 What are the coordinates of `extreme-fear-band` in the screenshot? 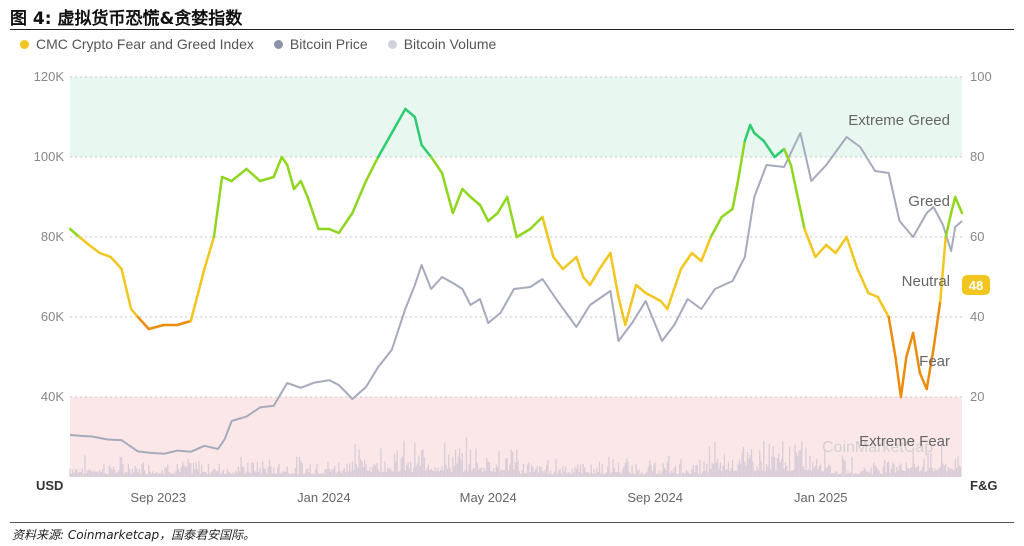 It's located at (516, 437).